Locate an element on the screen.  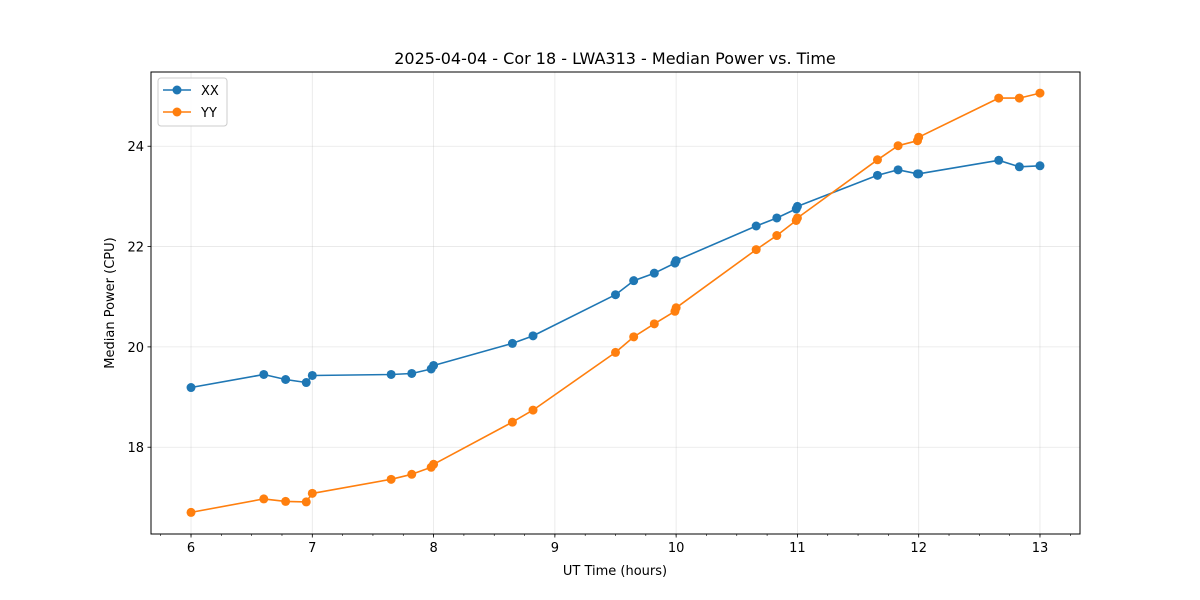
y-tick-label: 18 is located at coordinates (135, 448).